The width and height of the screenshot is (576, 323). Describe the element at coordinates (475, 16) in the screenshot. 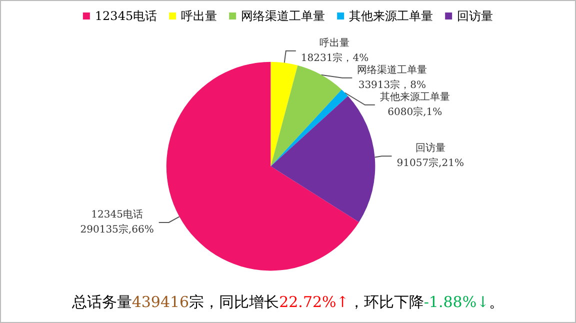

I see `legend-label: 回访量` at that location.